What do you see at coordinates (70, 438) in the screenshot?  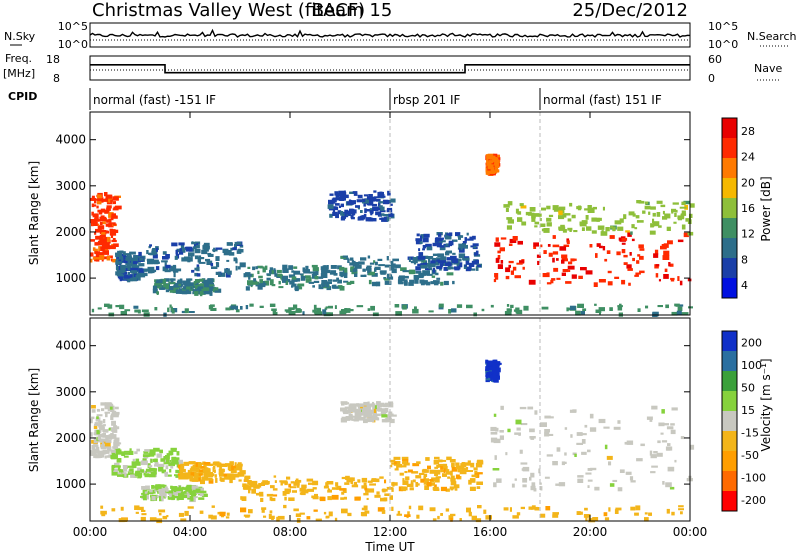 I see `y-tick-label: 2000` at bounding box center [70, 438].